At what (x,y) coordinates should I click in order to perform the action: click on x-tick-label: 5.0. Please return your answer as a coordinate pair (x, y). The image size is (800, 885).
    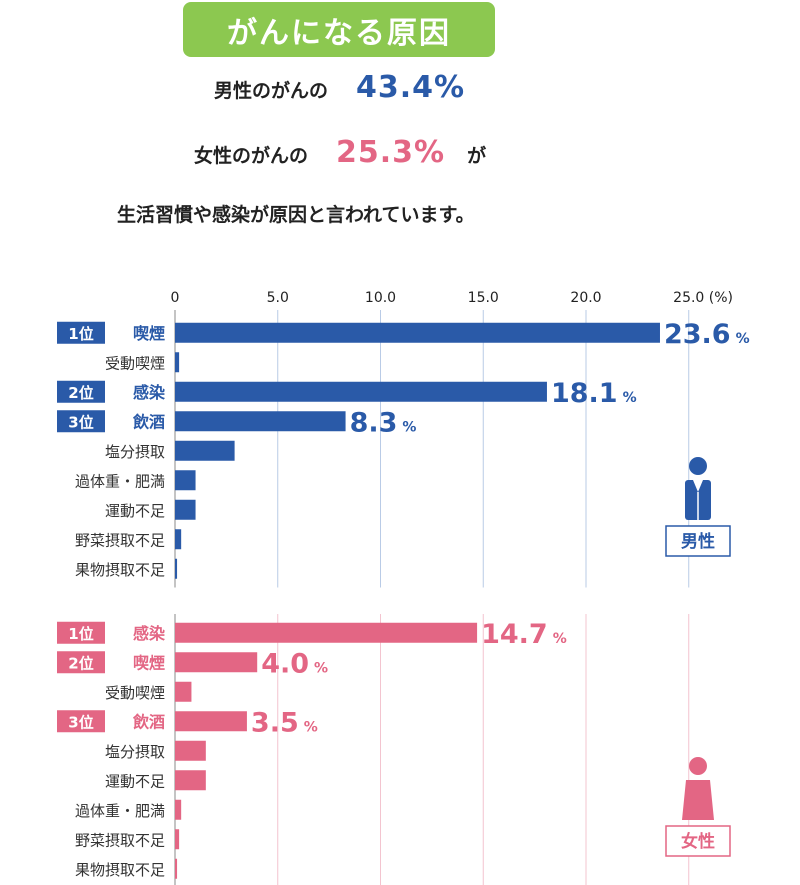
    Looking at the image, I should click on (278, 298).